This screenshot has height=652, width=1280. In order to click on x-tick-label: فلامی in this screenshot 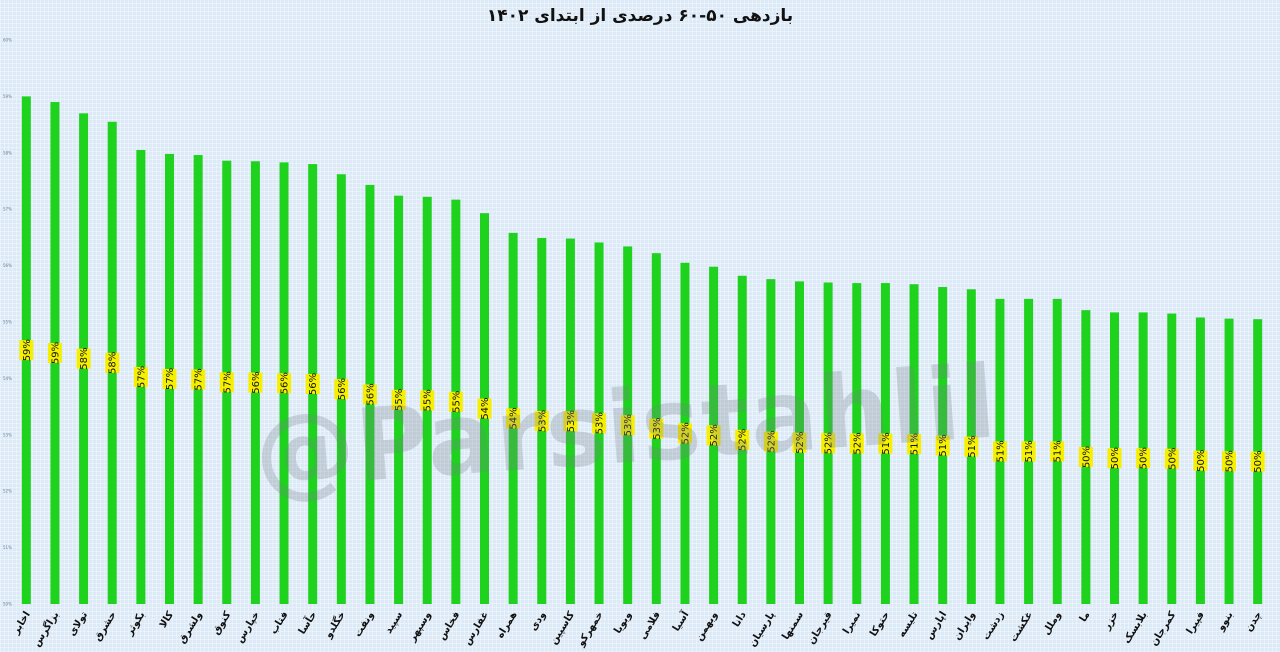, I will do `click(649, 626)`.